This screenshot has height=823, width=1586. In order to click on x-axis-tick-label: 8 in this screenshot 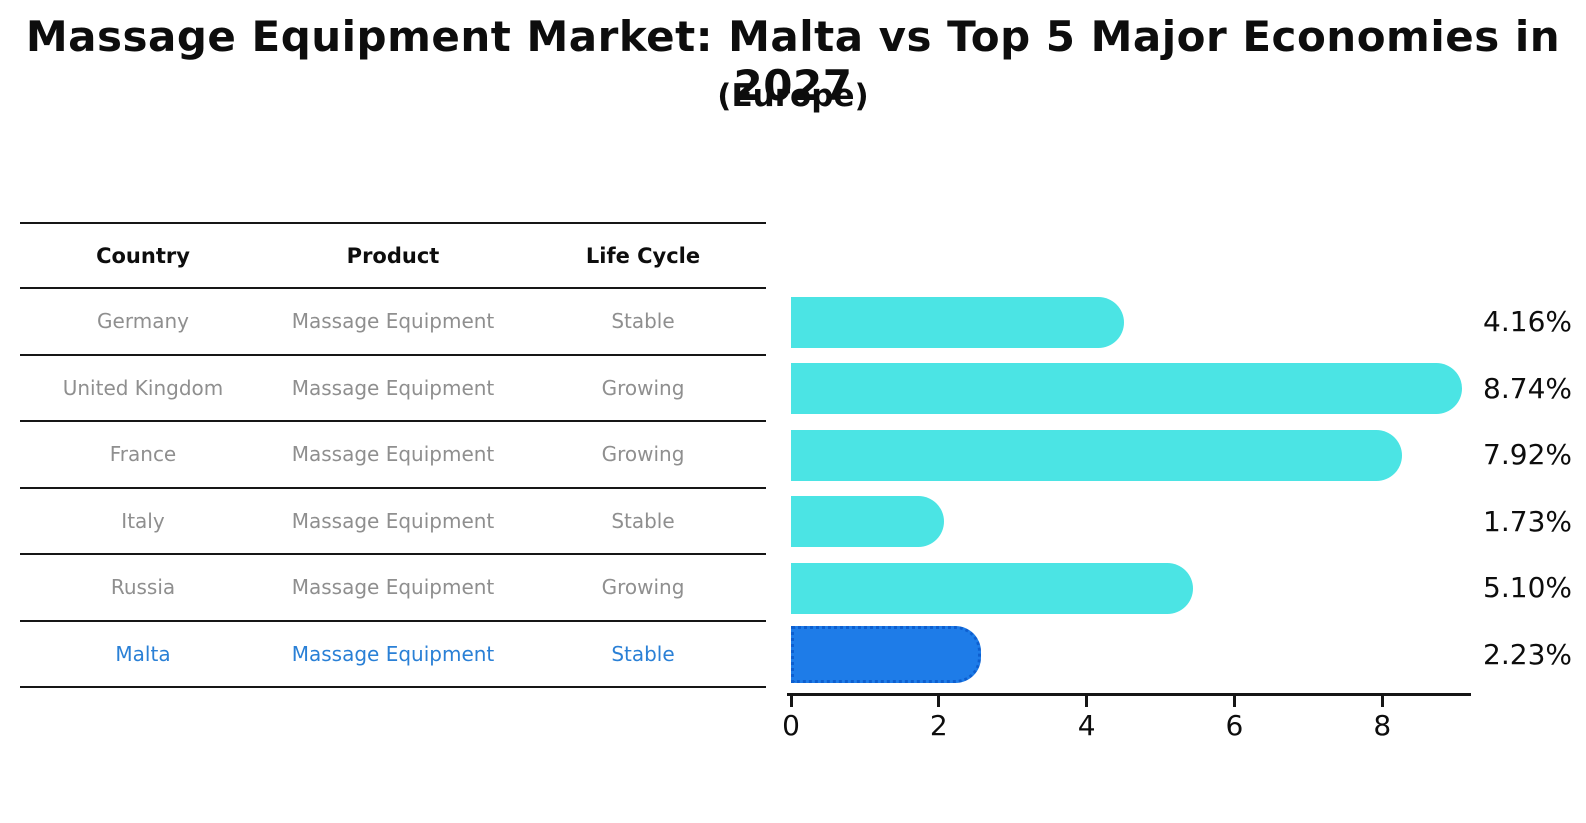, I will do `click(1382, 725)`.